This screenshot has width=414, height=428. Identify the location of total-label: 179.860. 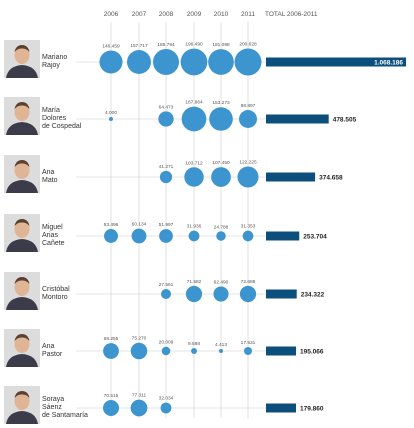
(312, 409).